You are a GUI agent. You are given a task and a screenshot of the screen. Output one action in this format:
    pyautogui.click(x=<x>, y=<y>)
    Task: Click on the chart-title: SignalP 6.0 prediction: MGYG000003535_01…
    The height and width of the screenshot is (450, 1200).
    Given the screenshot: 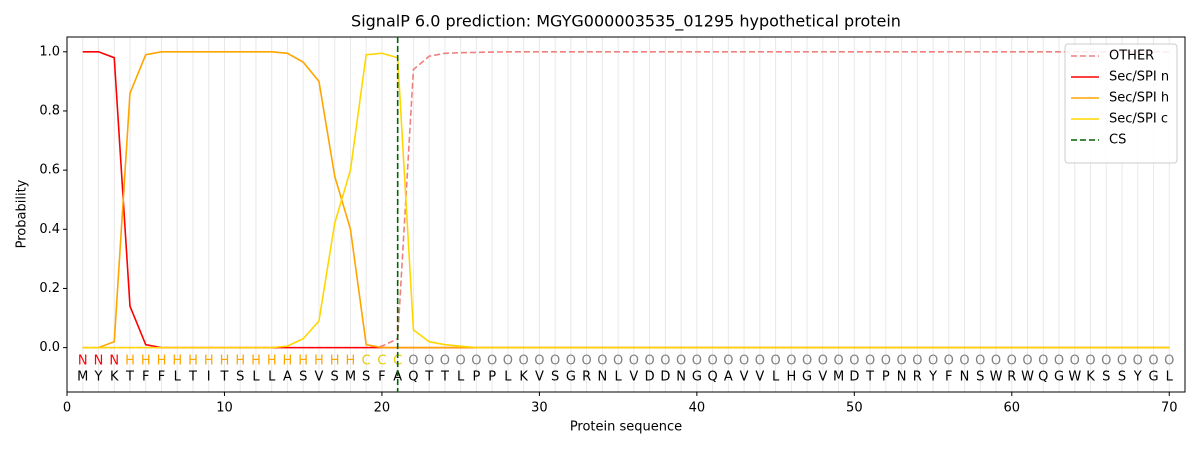 What is the action you would take?
    pyautogui.click(x=626, y=22)
    